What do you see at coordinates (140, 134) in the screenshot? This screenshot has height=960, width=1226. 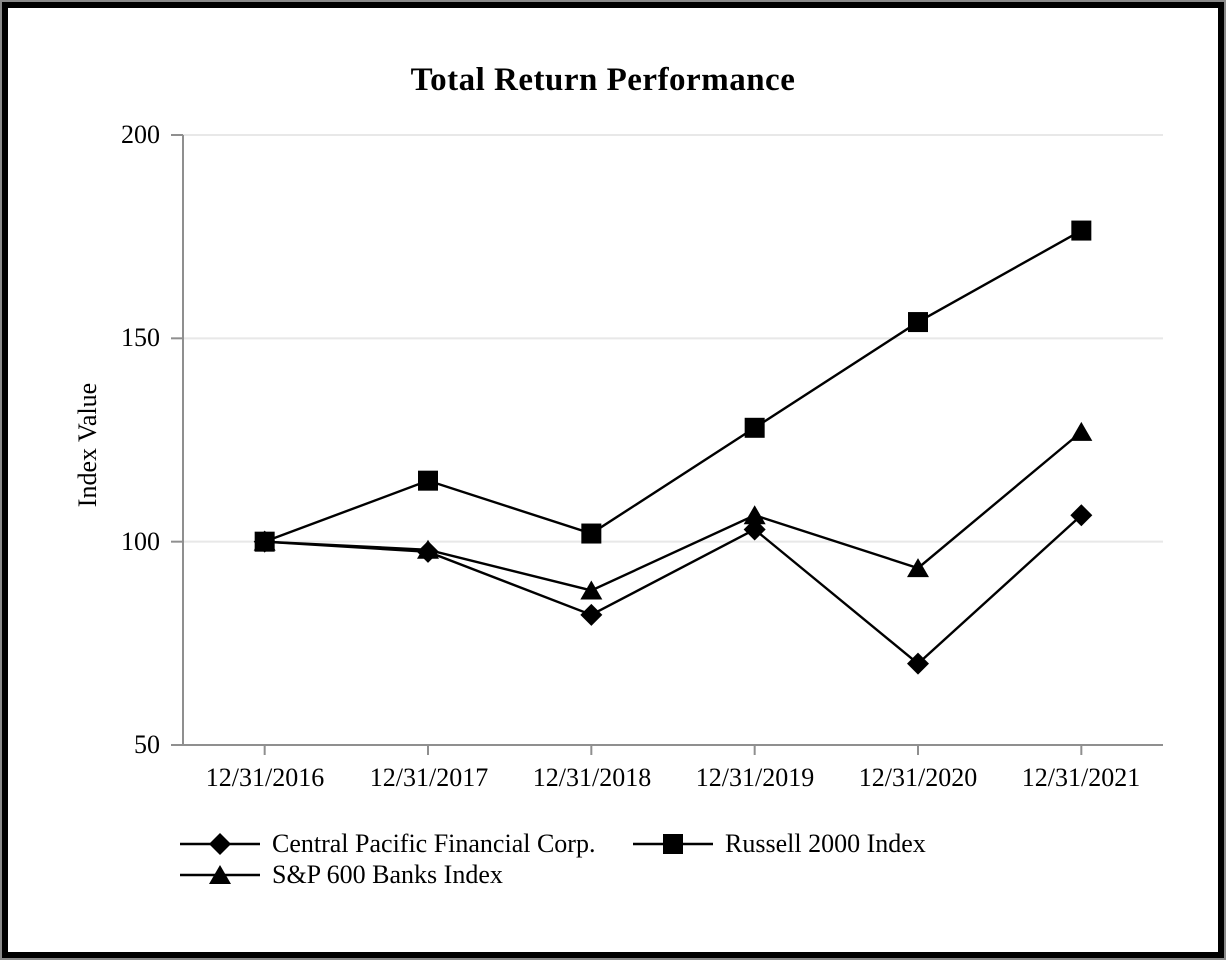 I see `y-tick-label-200: 200` at bounding box center [140, 134].